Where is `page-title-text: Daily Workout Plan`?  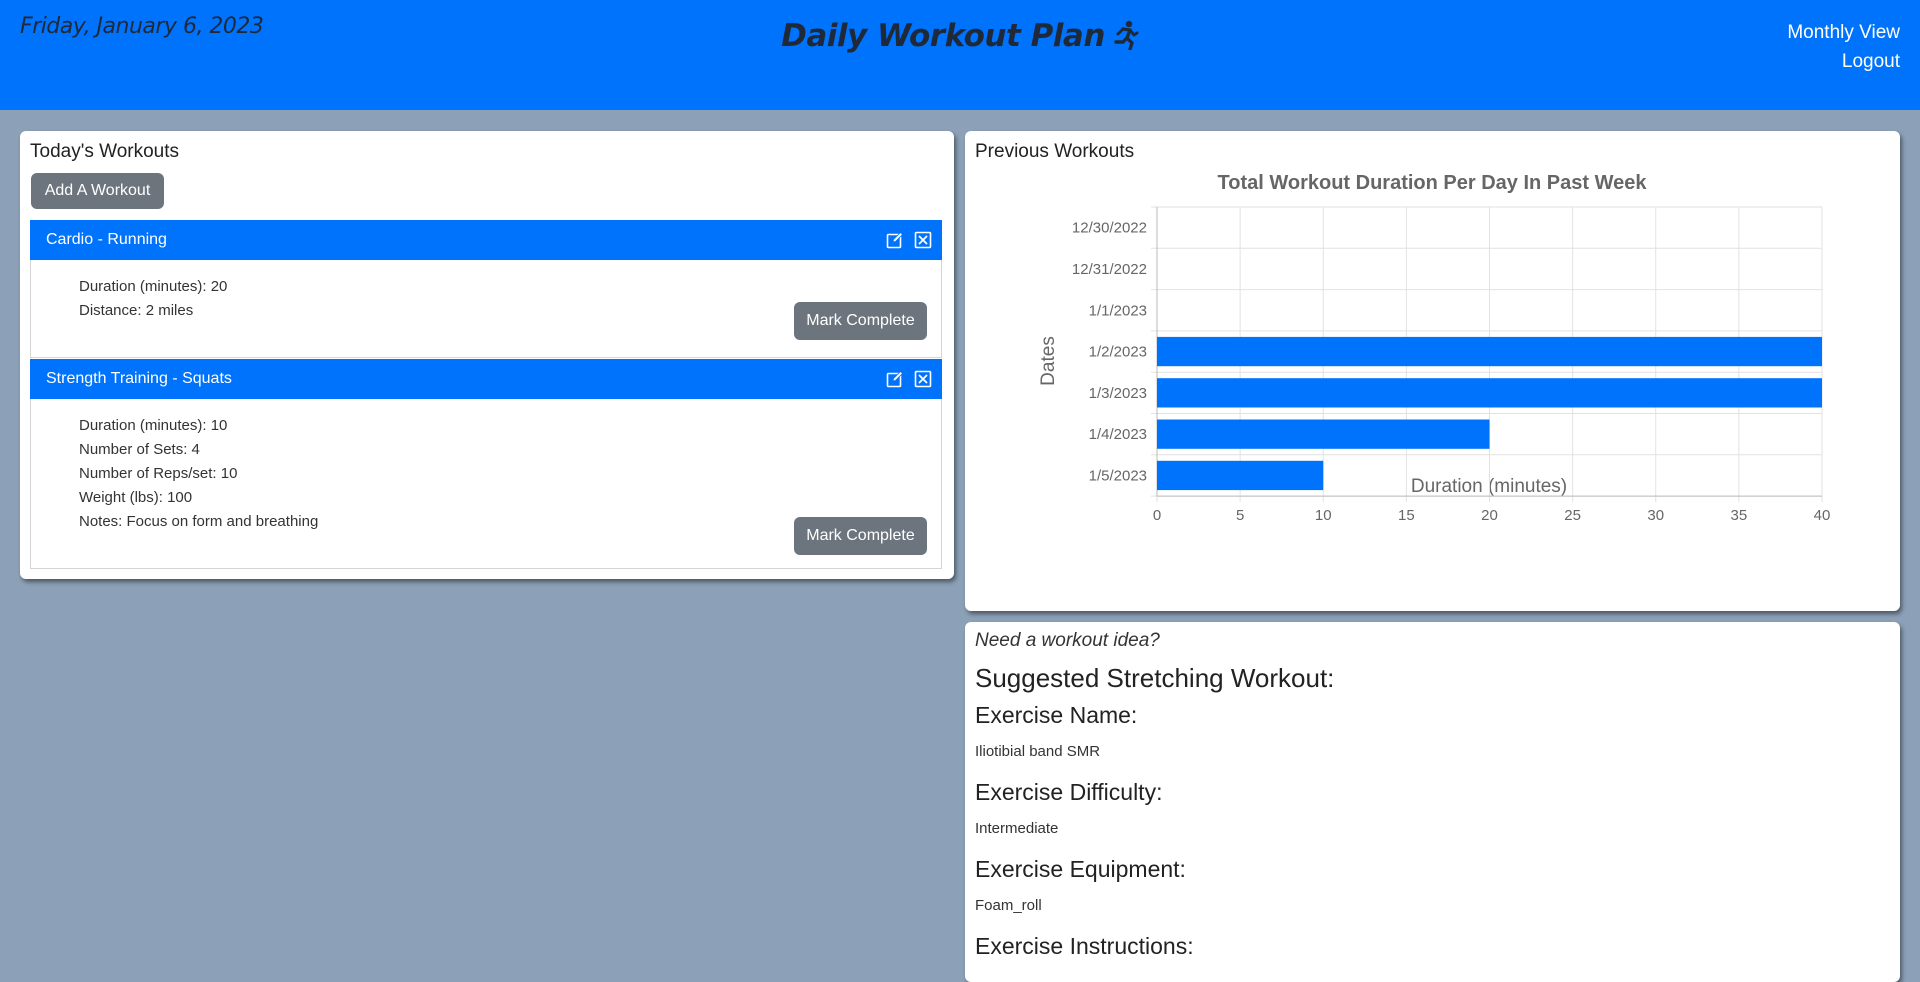 page-title-text: Daily Workout Plan is located at coordinates (943, 36).